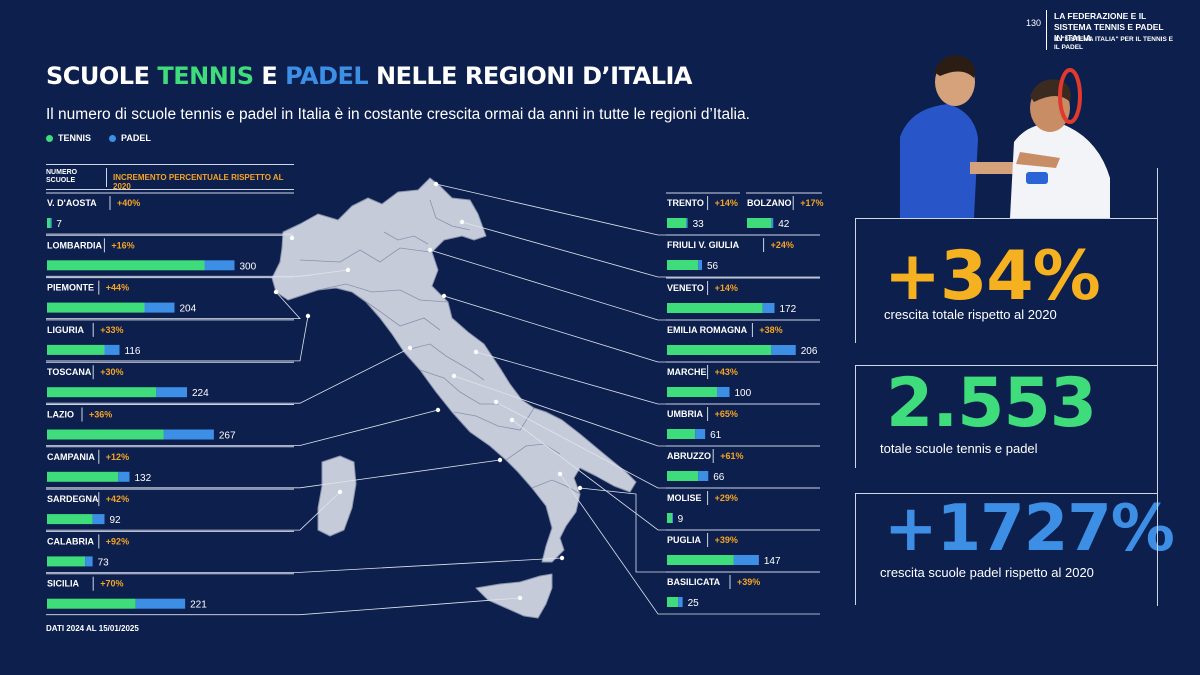 This screenshot has height=675, width=1200. Describe the element at coordinates (66, 561) in the screenshot. I see `bar-tennis-calabria` at that location.